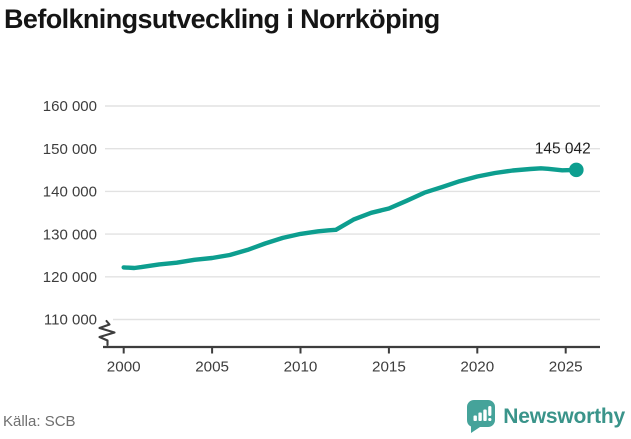  What do you see at coordinates (389, 367) in the screenshot?
I see `x-tick-label: 2015` at bounding box center [389, 367].